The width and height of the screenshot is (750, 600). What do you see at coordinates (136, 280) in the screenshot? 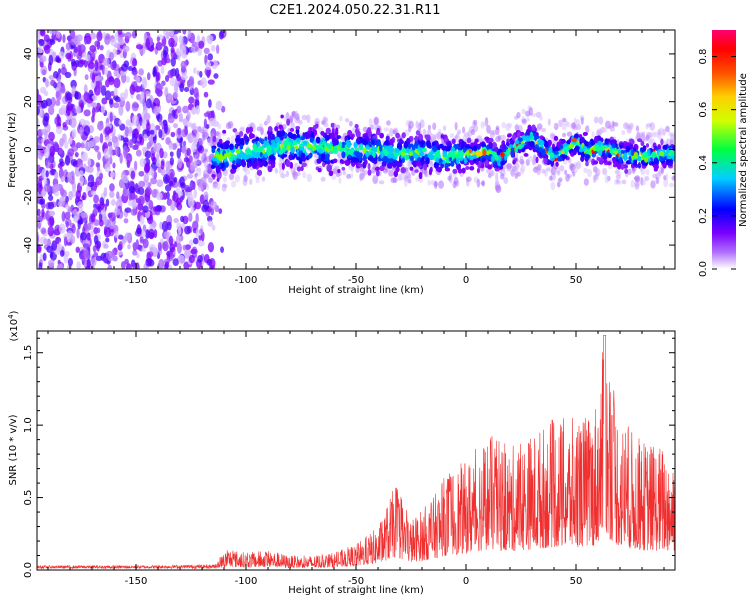
I see `spectrogram-x-tick-label: -150` at bounding box center [136, 280].